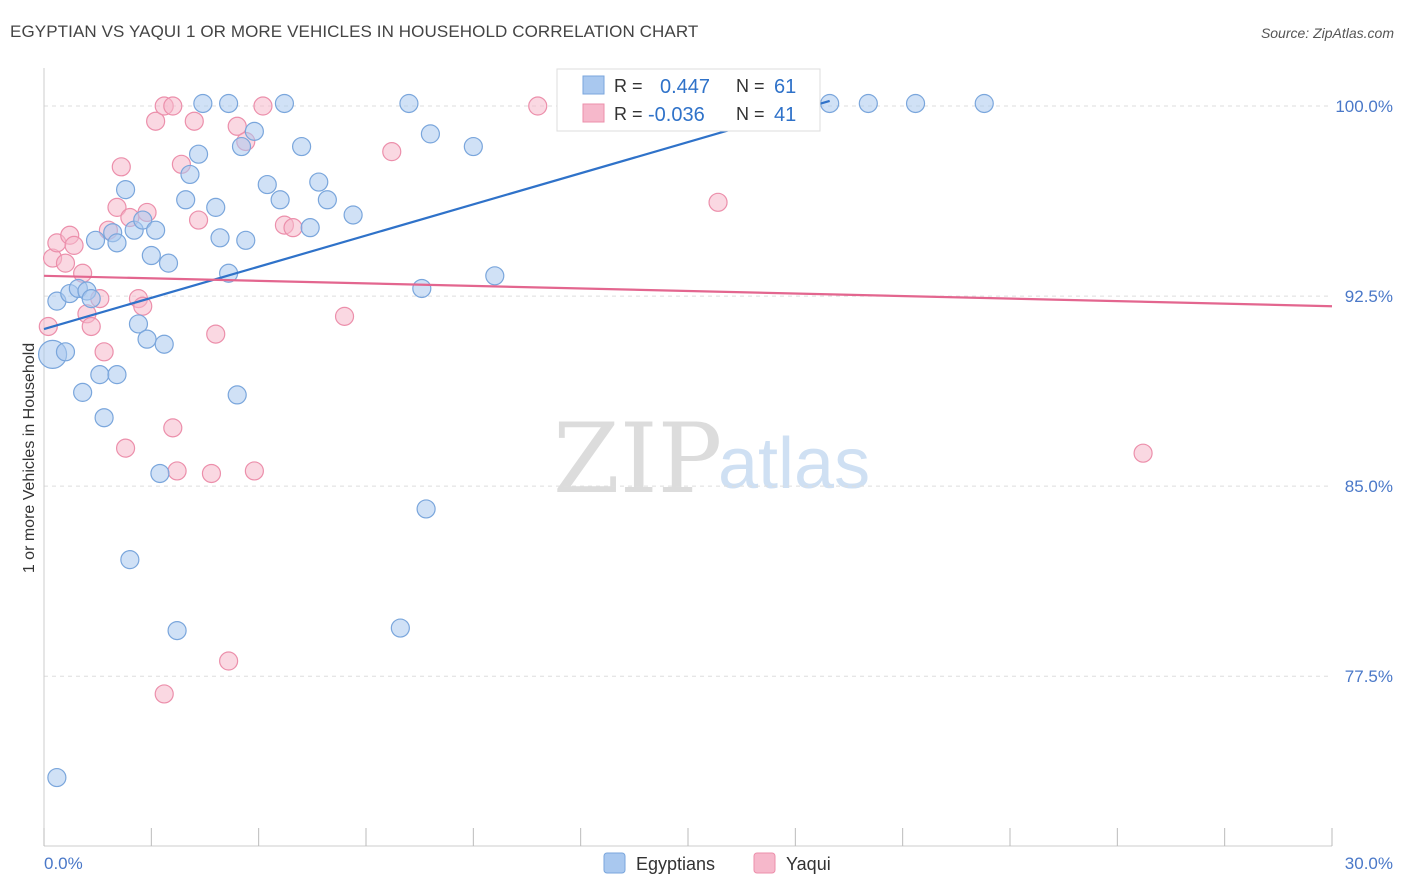 Image resolution: width=1406 pixels, height=892 pixels. Describe the element at coordinates (808, 864) in the screenshot. I see `legend-label-yaqui: Yaqui` at that location.